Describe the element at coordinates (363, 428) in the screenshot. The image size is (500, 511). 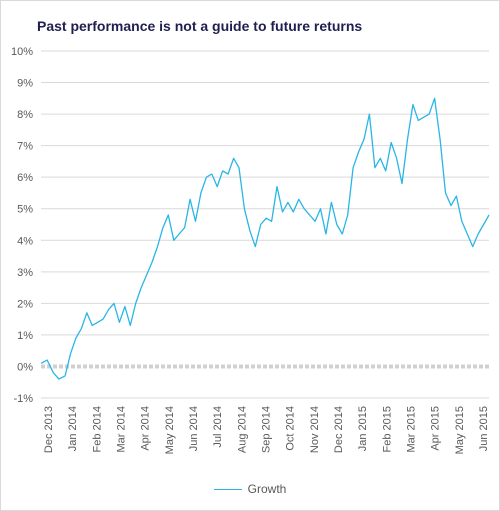
I see `x-tick-label: Jan 2015` at that location.